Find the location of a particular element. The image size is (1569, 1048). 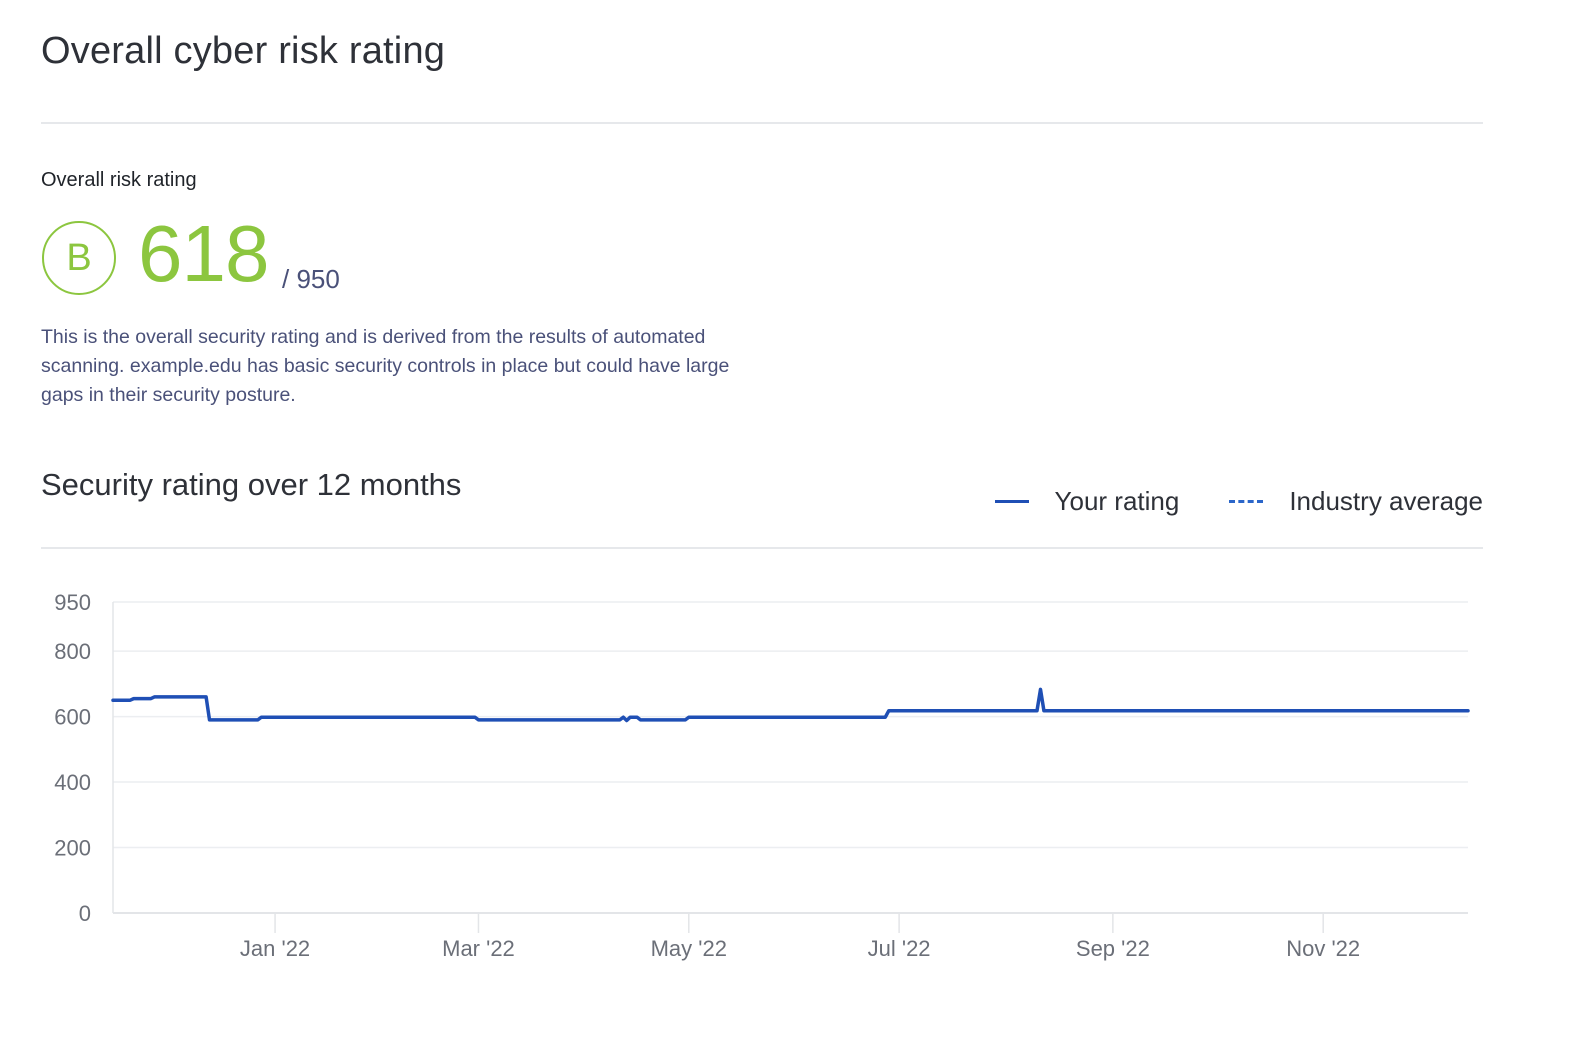

x-tick-label: Jan '22 is located at coordinates (275, 948).